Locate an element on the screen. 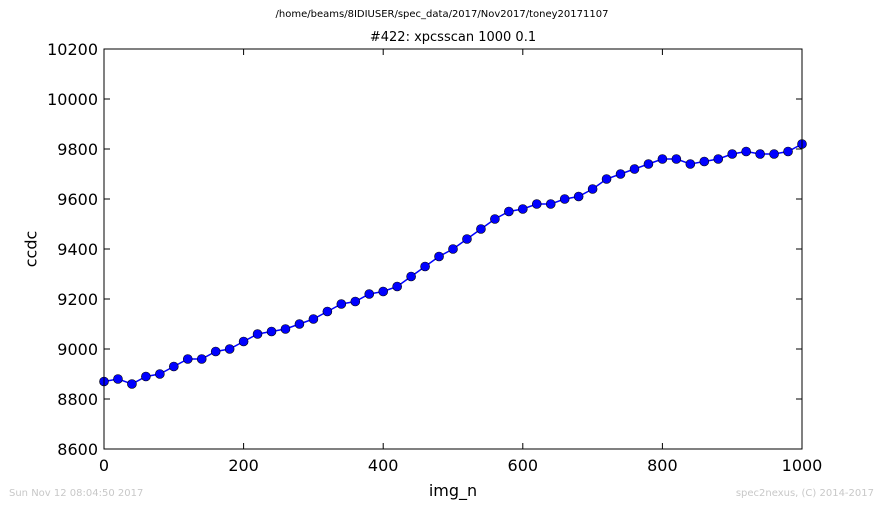  x-axis-label: img_n is located at coordinates (453, 490).